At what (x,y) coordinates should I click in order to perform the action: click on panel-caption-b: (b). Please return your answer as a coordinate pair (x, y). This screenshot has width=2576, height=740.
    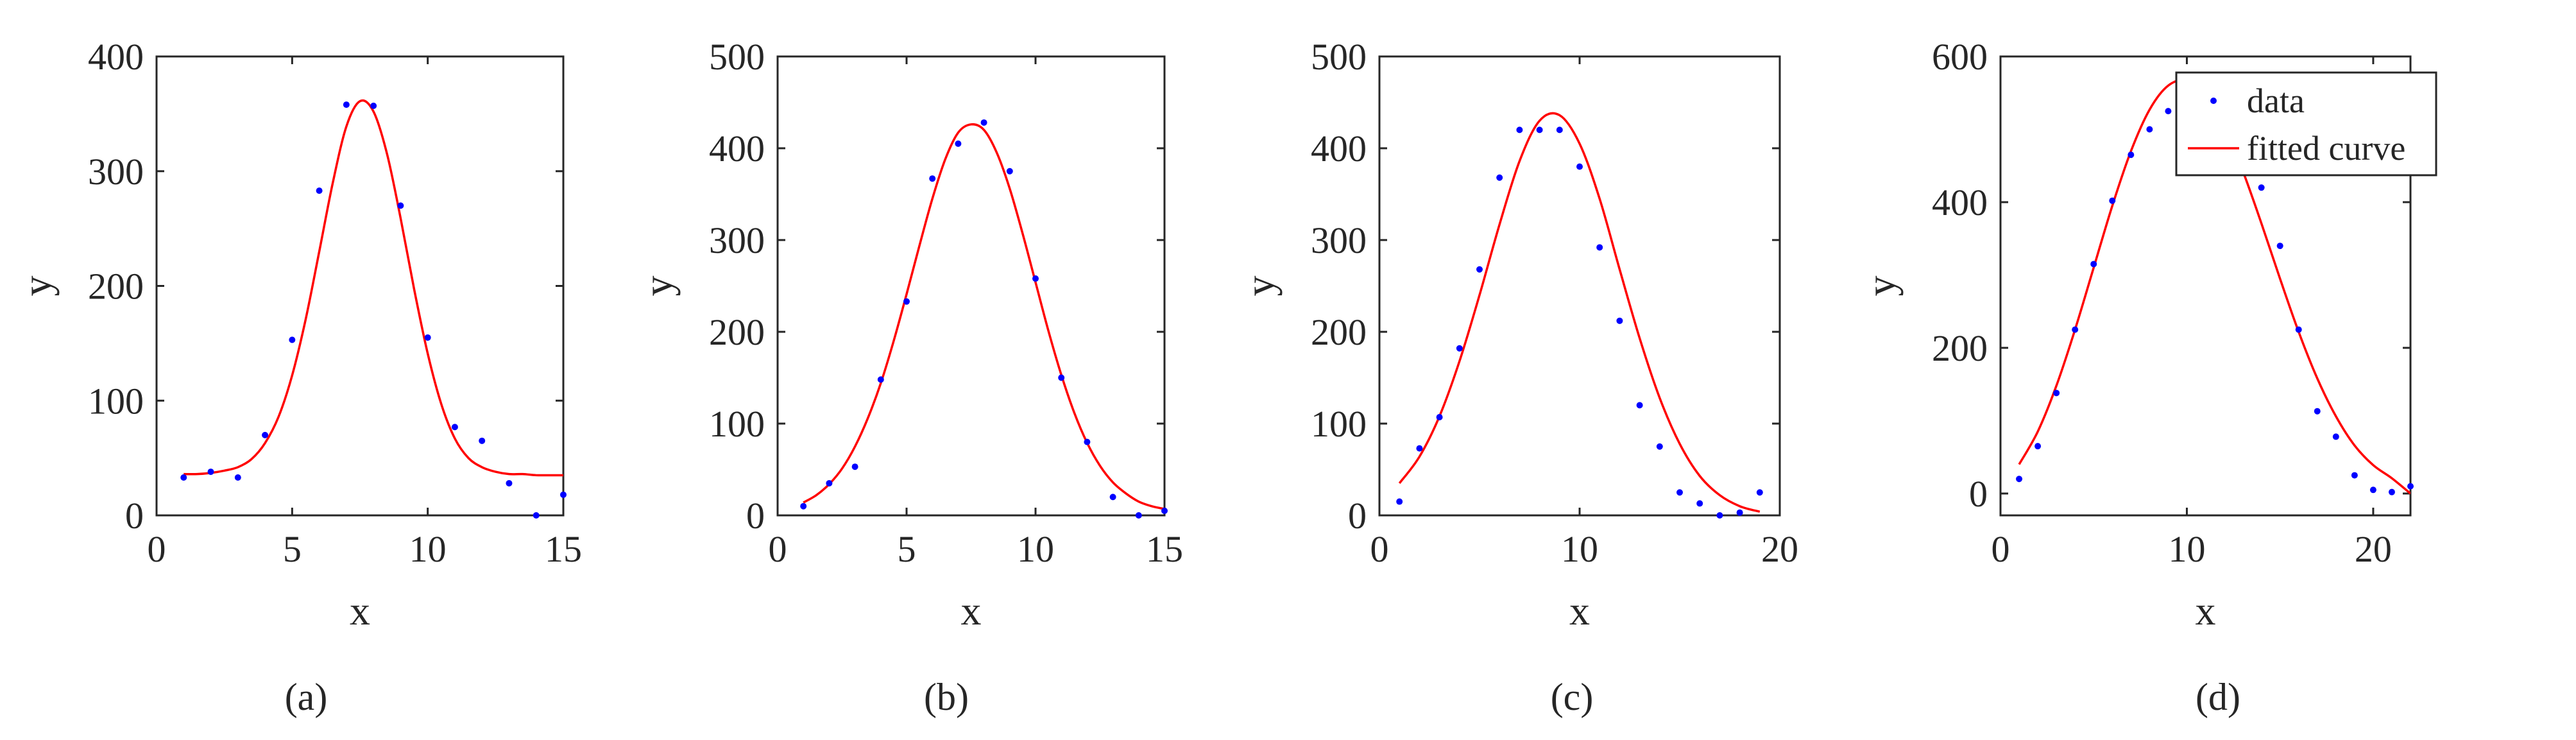
    Looking at the image, I should click on (946, 697).